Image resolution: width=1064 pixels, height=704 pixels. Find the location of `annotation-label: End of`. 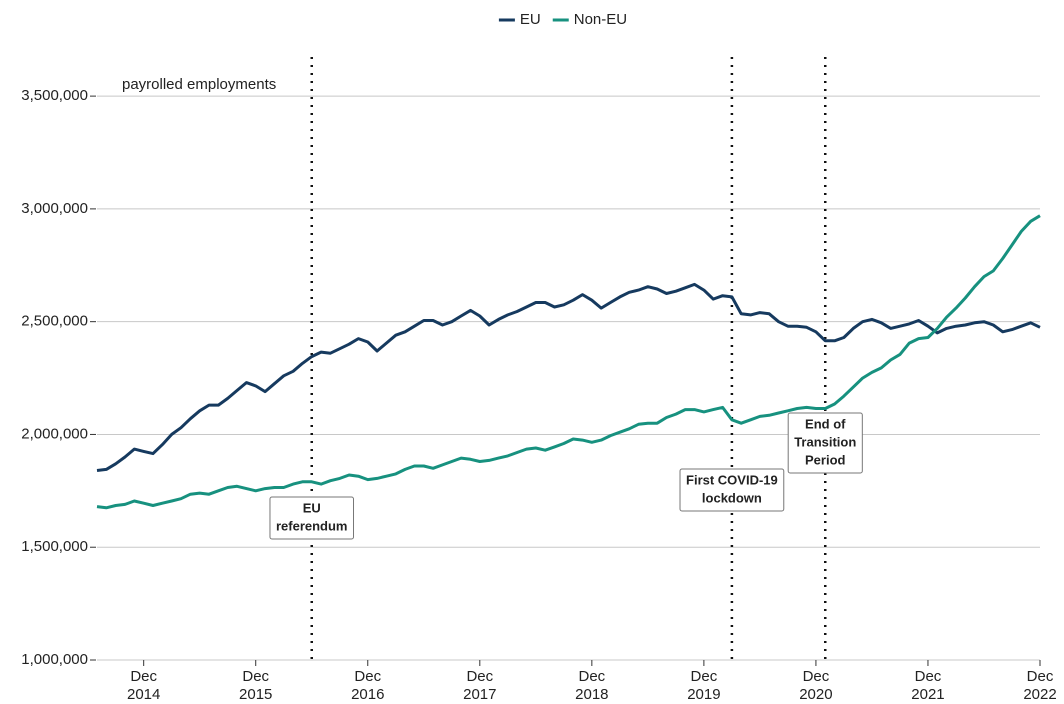

annotation-label: End of is located at coordinates (825, 423).